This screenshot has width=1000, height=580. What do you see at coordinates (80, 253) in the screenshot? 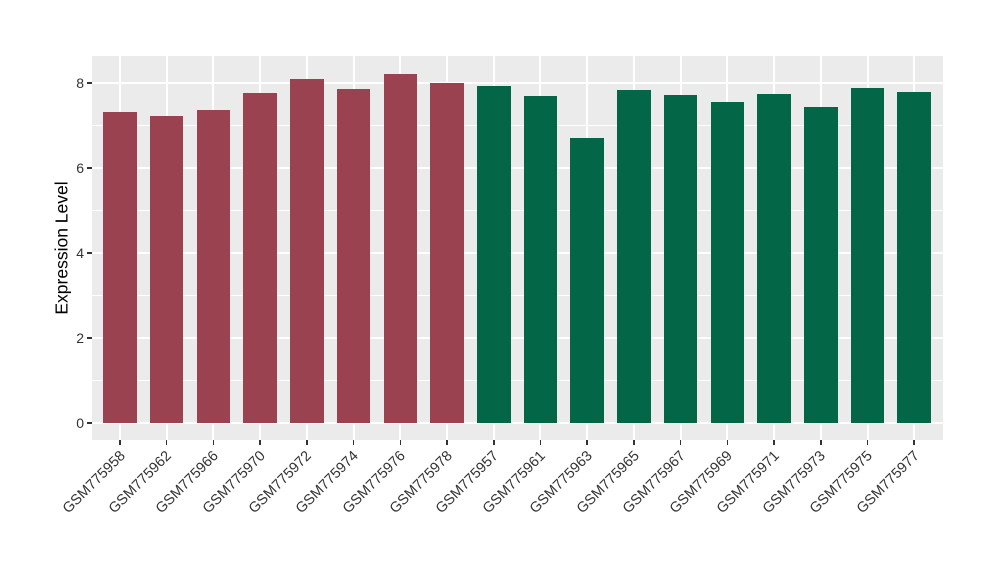
I see `y-tick-label: 4` at bounding box center [80, 253].